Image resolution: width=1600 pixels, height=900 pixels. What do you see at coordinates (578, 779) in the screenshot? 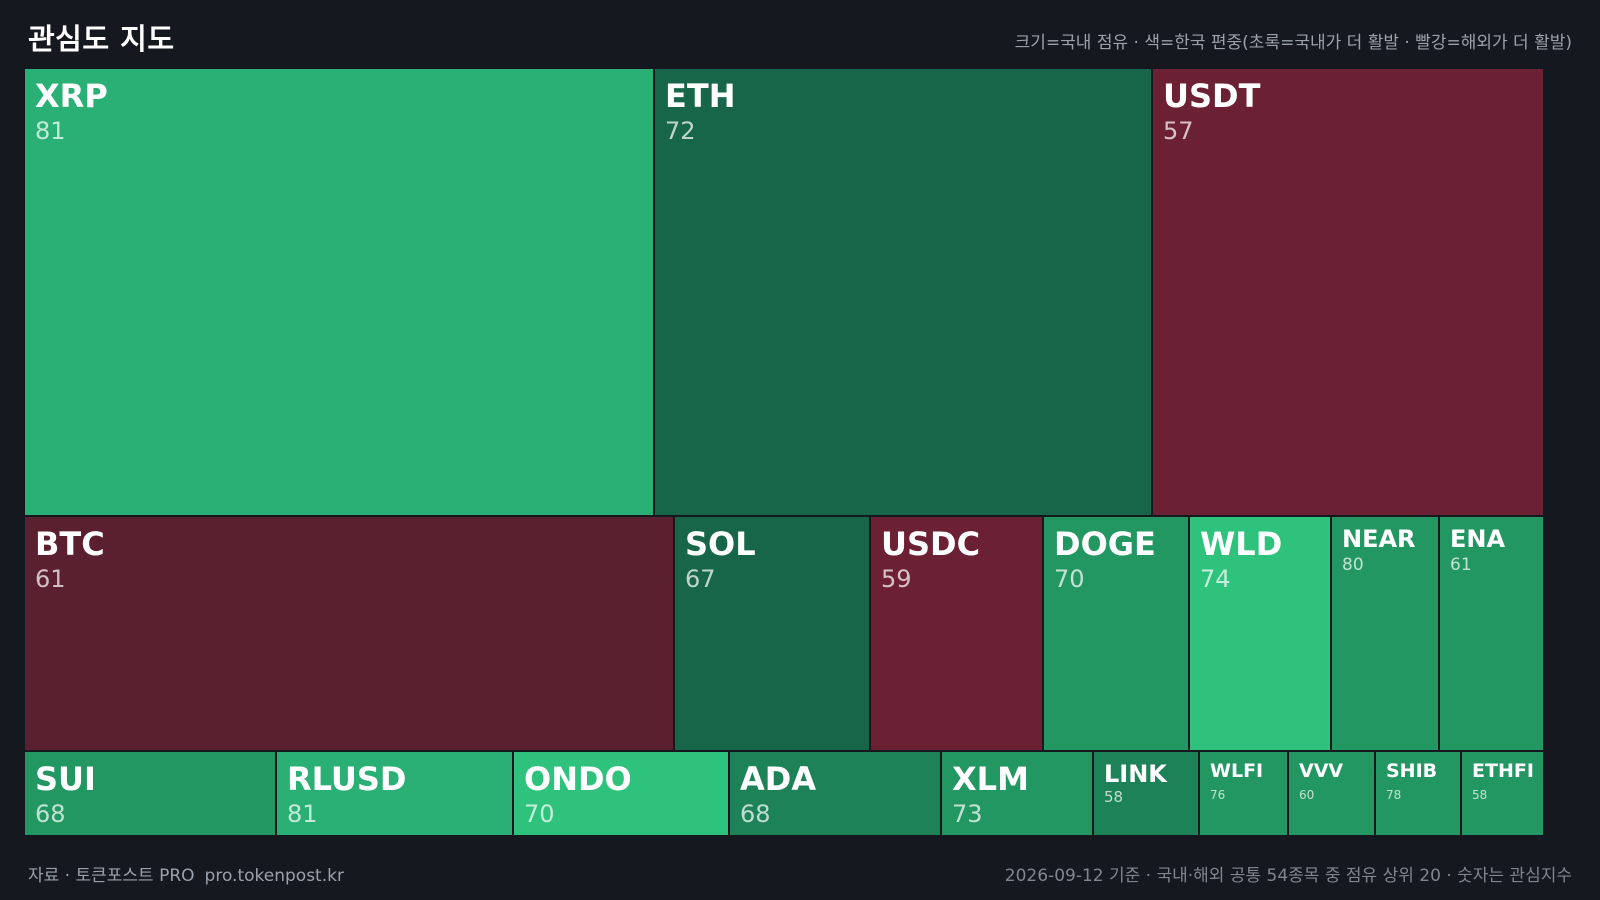
I see `tile-symbol: ONDO` at bounding box center [578, 779].